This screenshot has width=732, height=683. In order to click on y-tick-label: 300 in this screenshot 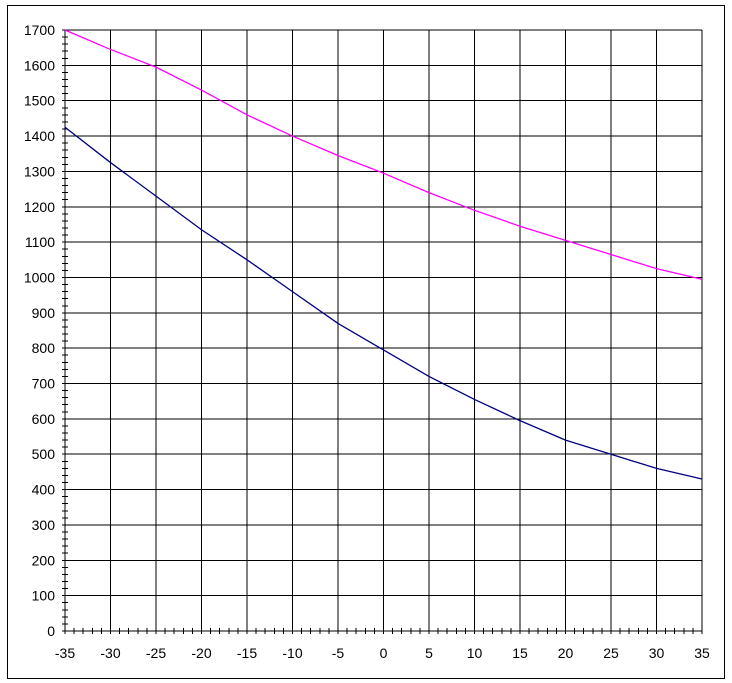, I will do `click(44, 525)`.